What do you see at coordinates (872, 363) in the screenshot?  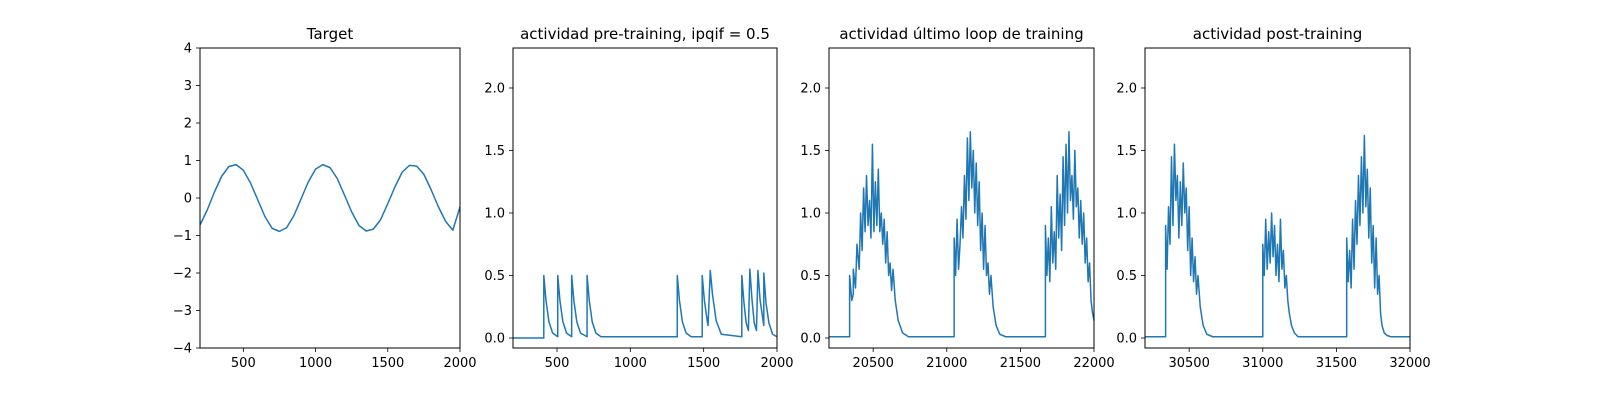 I see `x-tick-label: 20500` at bounding box center [872, 363].